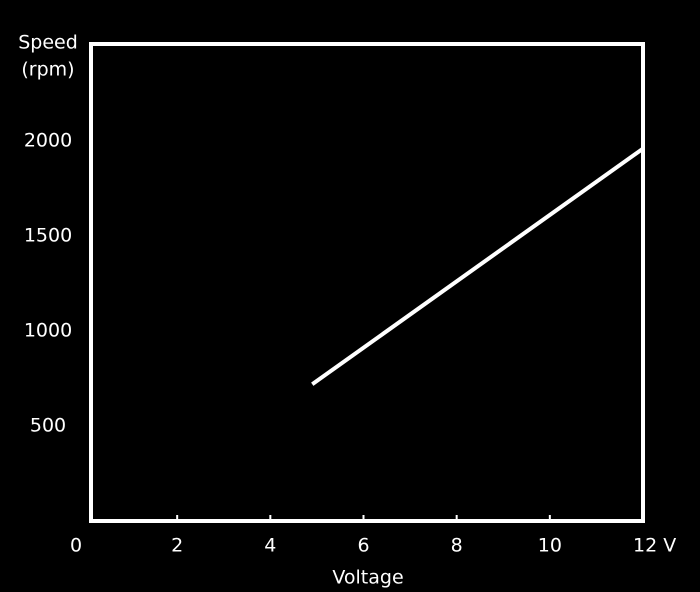 The height and width of the screenshot is (592, 700). I want to click on y-tick-label: 1500, so click(48, 236).